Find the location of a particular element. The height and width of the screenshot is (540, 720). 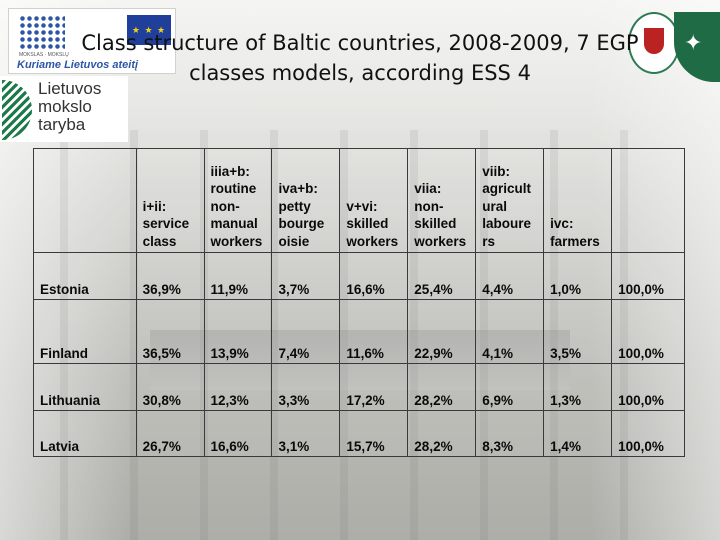

country-cell: Estonia is located at coordinates (85, 276).